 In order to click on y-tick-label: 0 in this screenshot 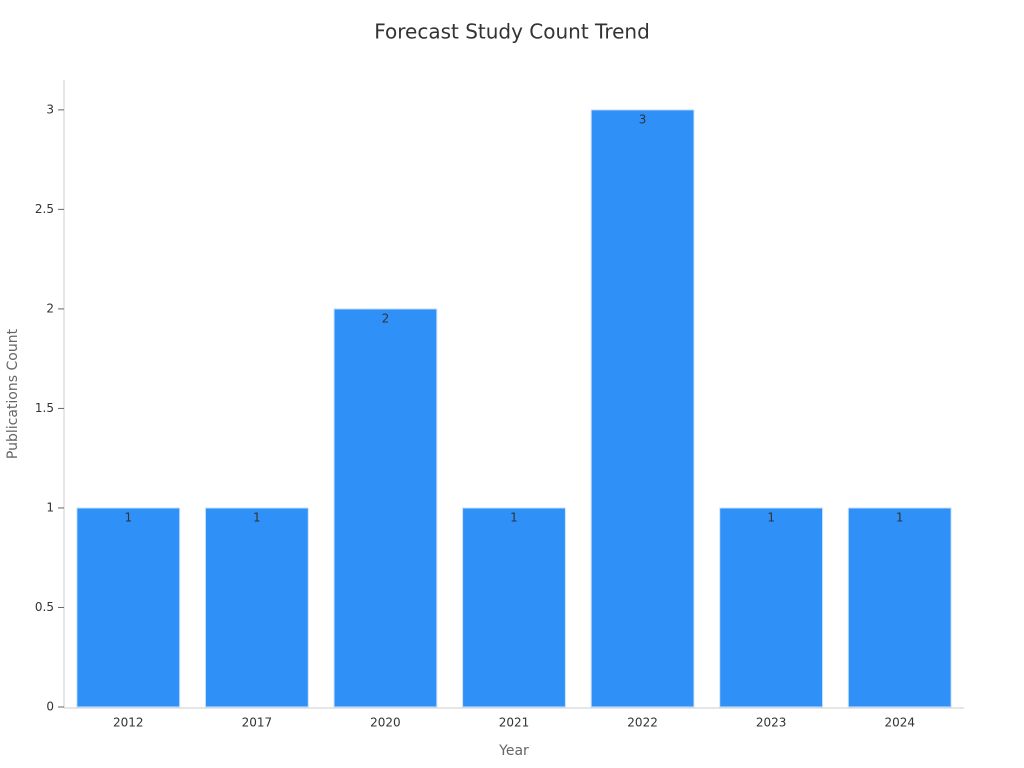, I will do `click(50, 707)`.